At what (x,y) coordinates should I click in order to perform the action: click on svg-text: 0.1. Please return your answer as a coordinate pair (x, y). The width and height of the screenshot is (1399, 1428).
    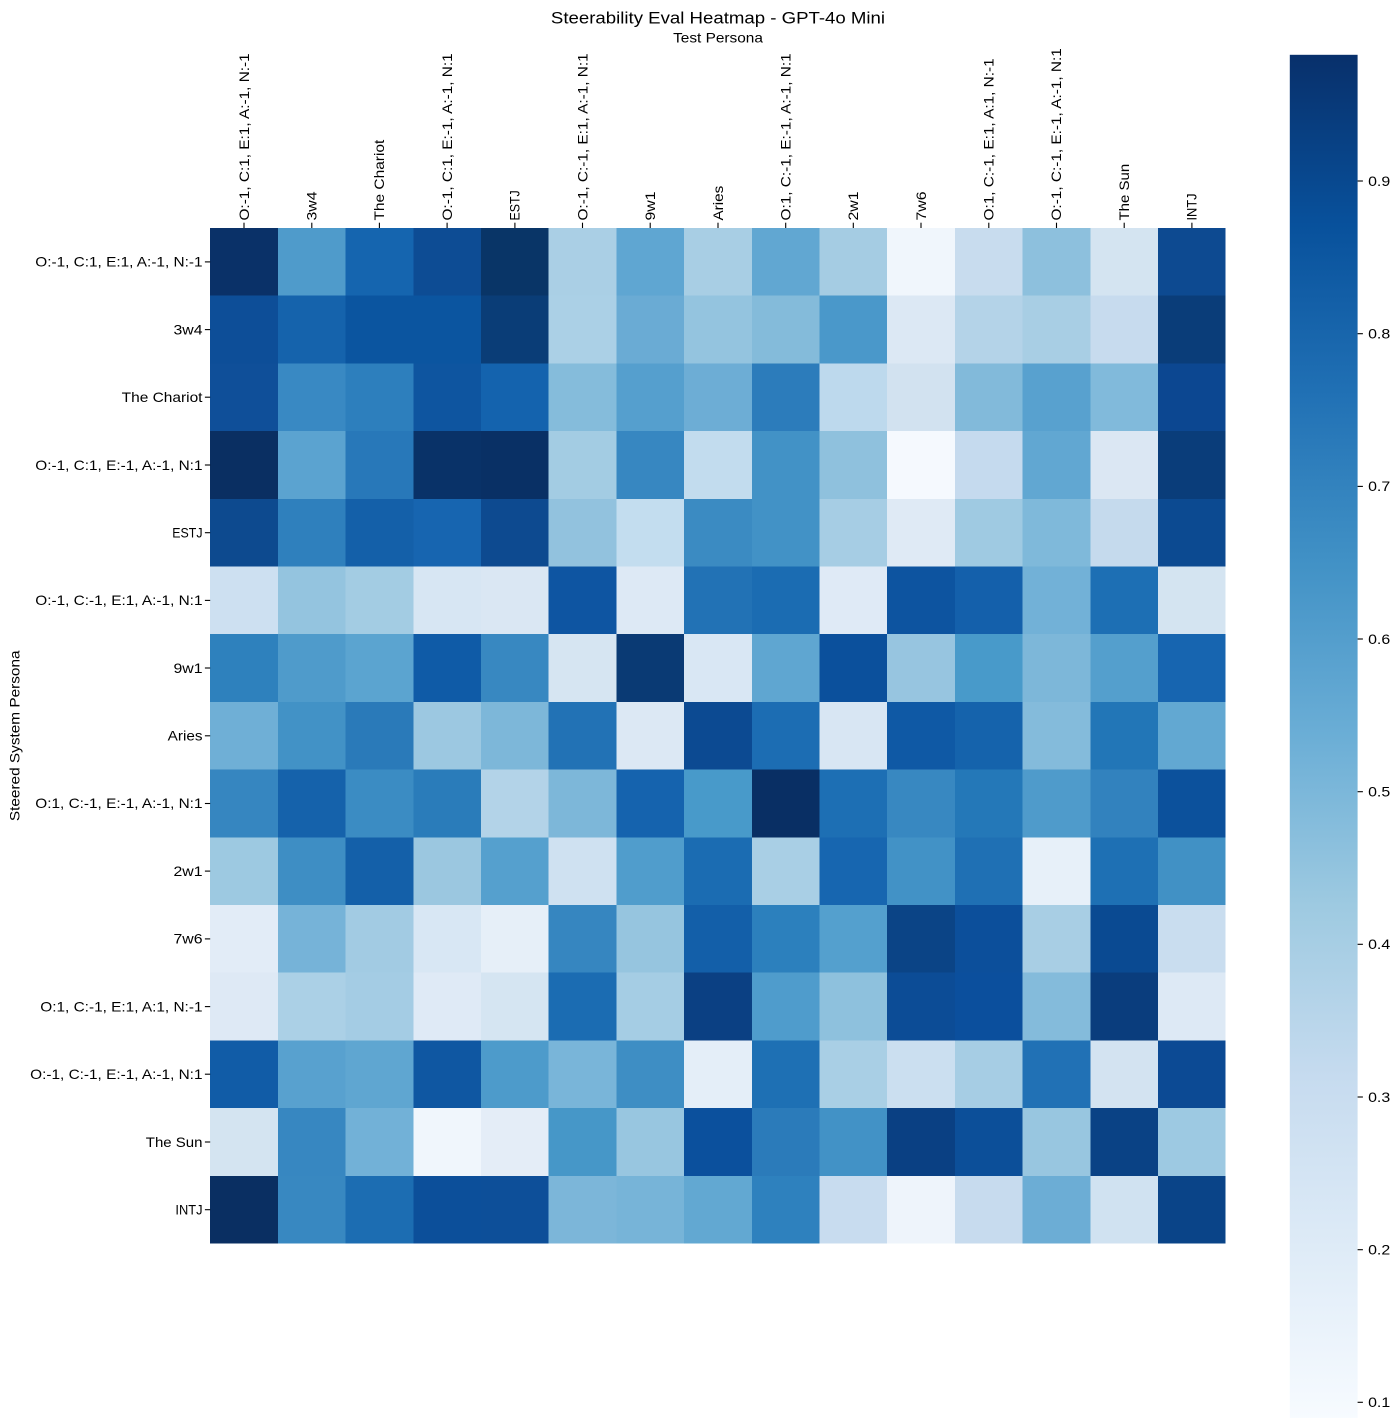
    Looking at the image, I should click on (1379, 1402).